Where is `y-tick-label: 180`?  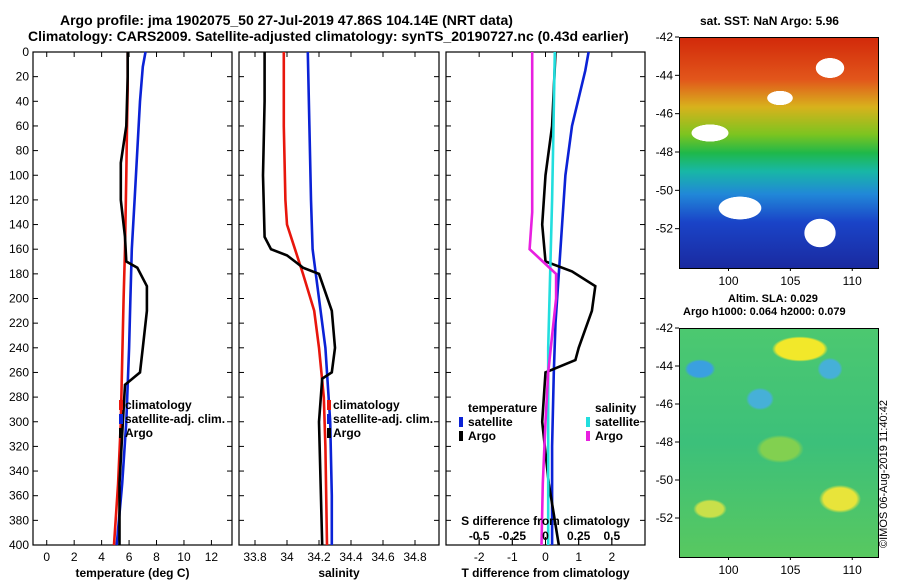 y-tick-label: 180 is located at coordinates (19, 274).